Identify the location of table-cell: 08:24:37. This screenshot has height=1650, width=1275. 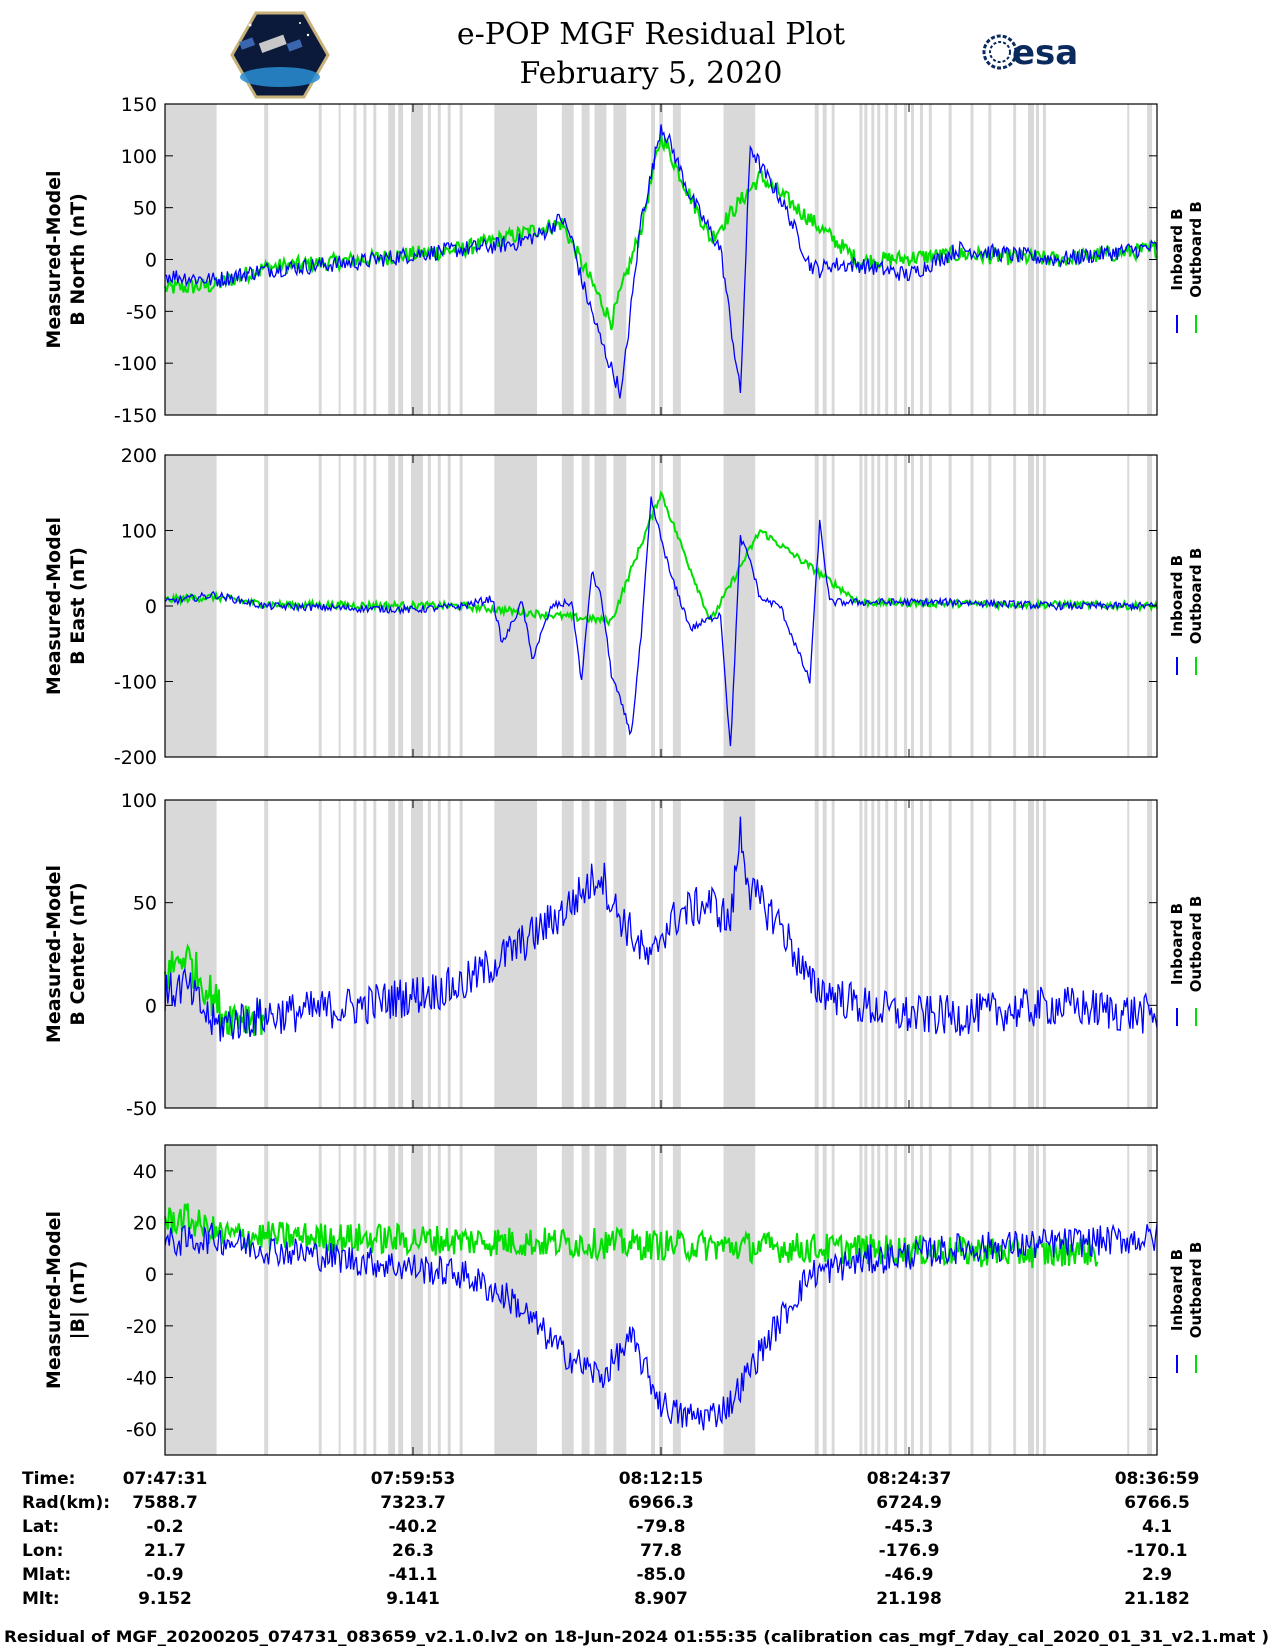
(909, 1479).